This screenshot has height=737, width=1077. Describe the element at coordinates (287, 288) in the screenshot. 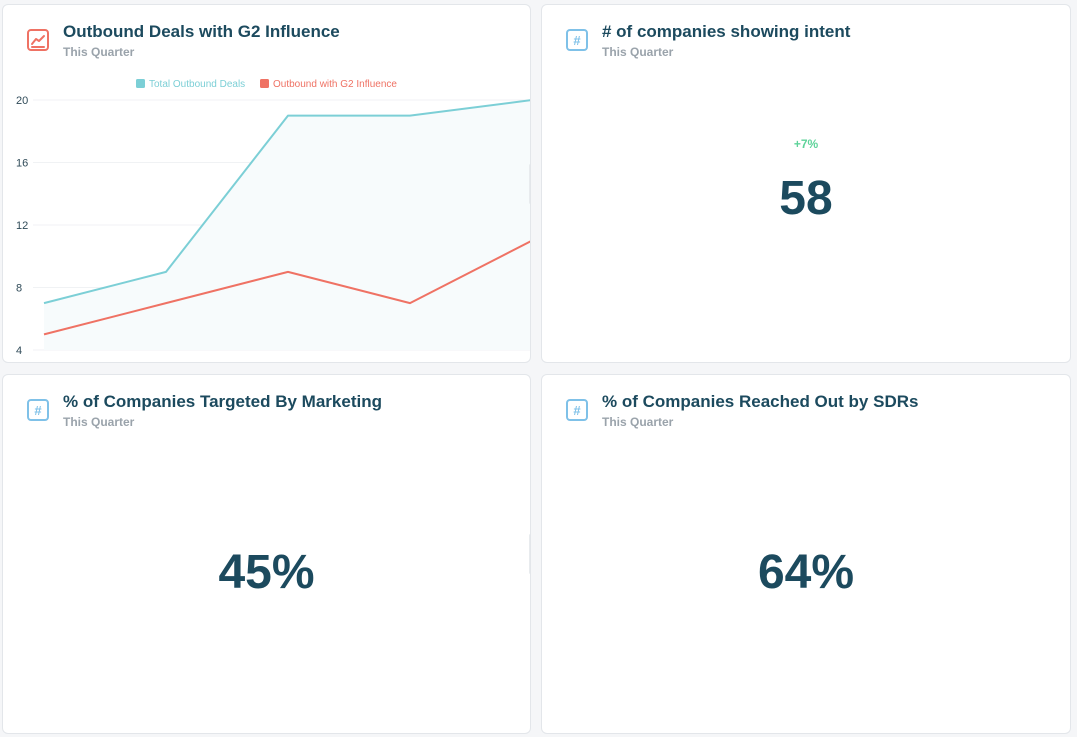

I see `series-line-g2-influence` at that location.